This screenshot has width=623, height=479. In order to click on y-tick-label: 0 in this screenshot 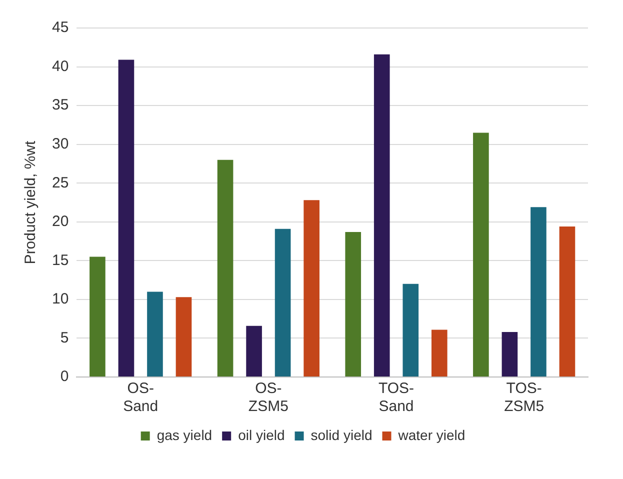, I will do `click(64, 377)`.